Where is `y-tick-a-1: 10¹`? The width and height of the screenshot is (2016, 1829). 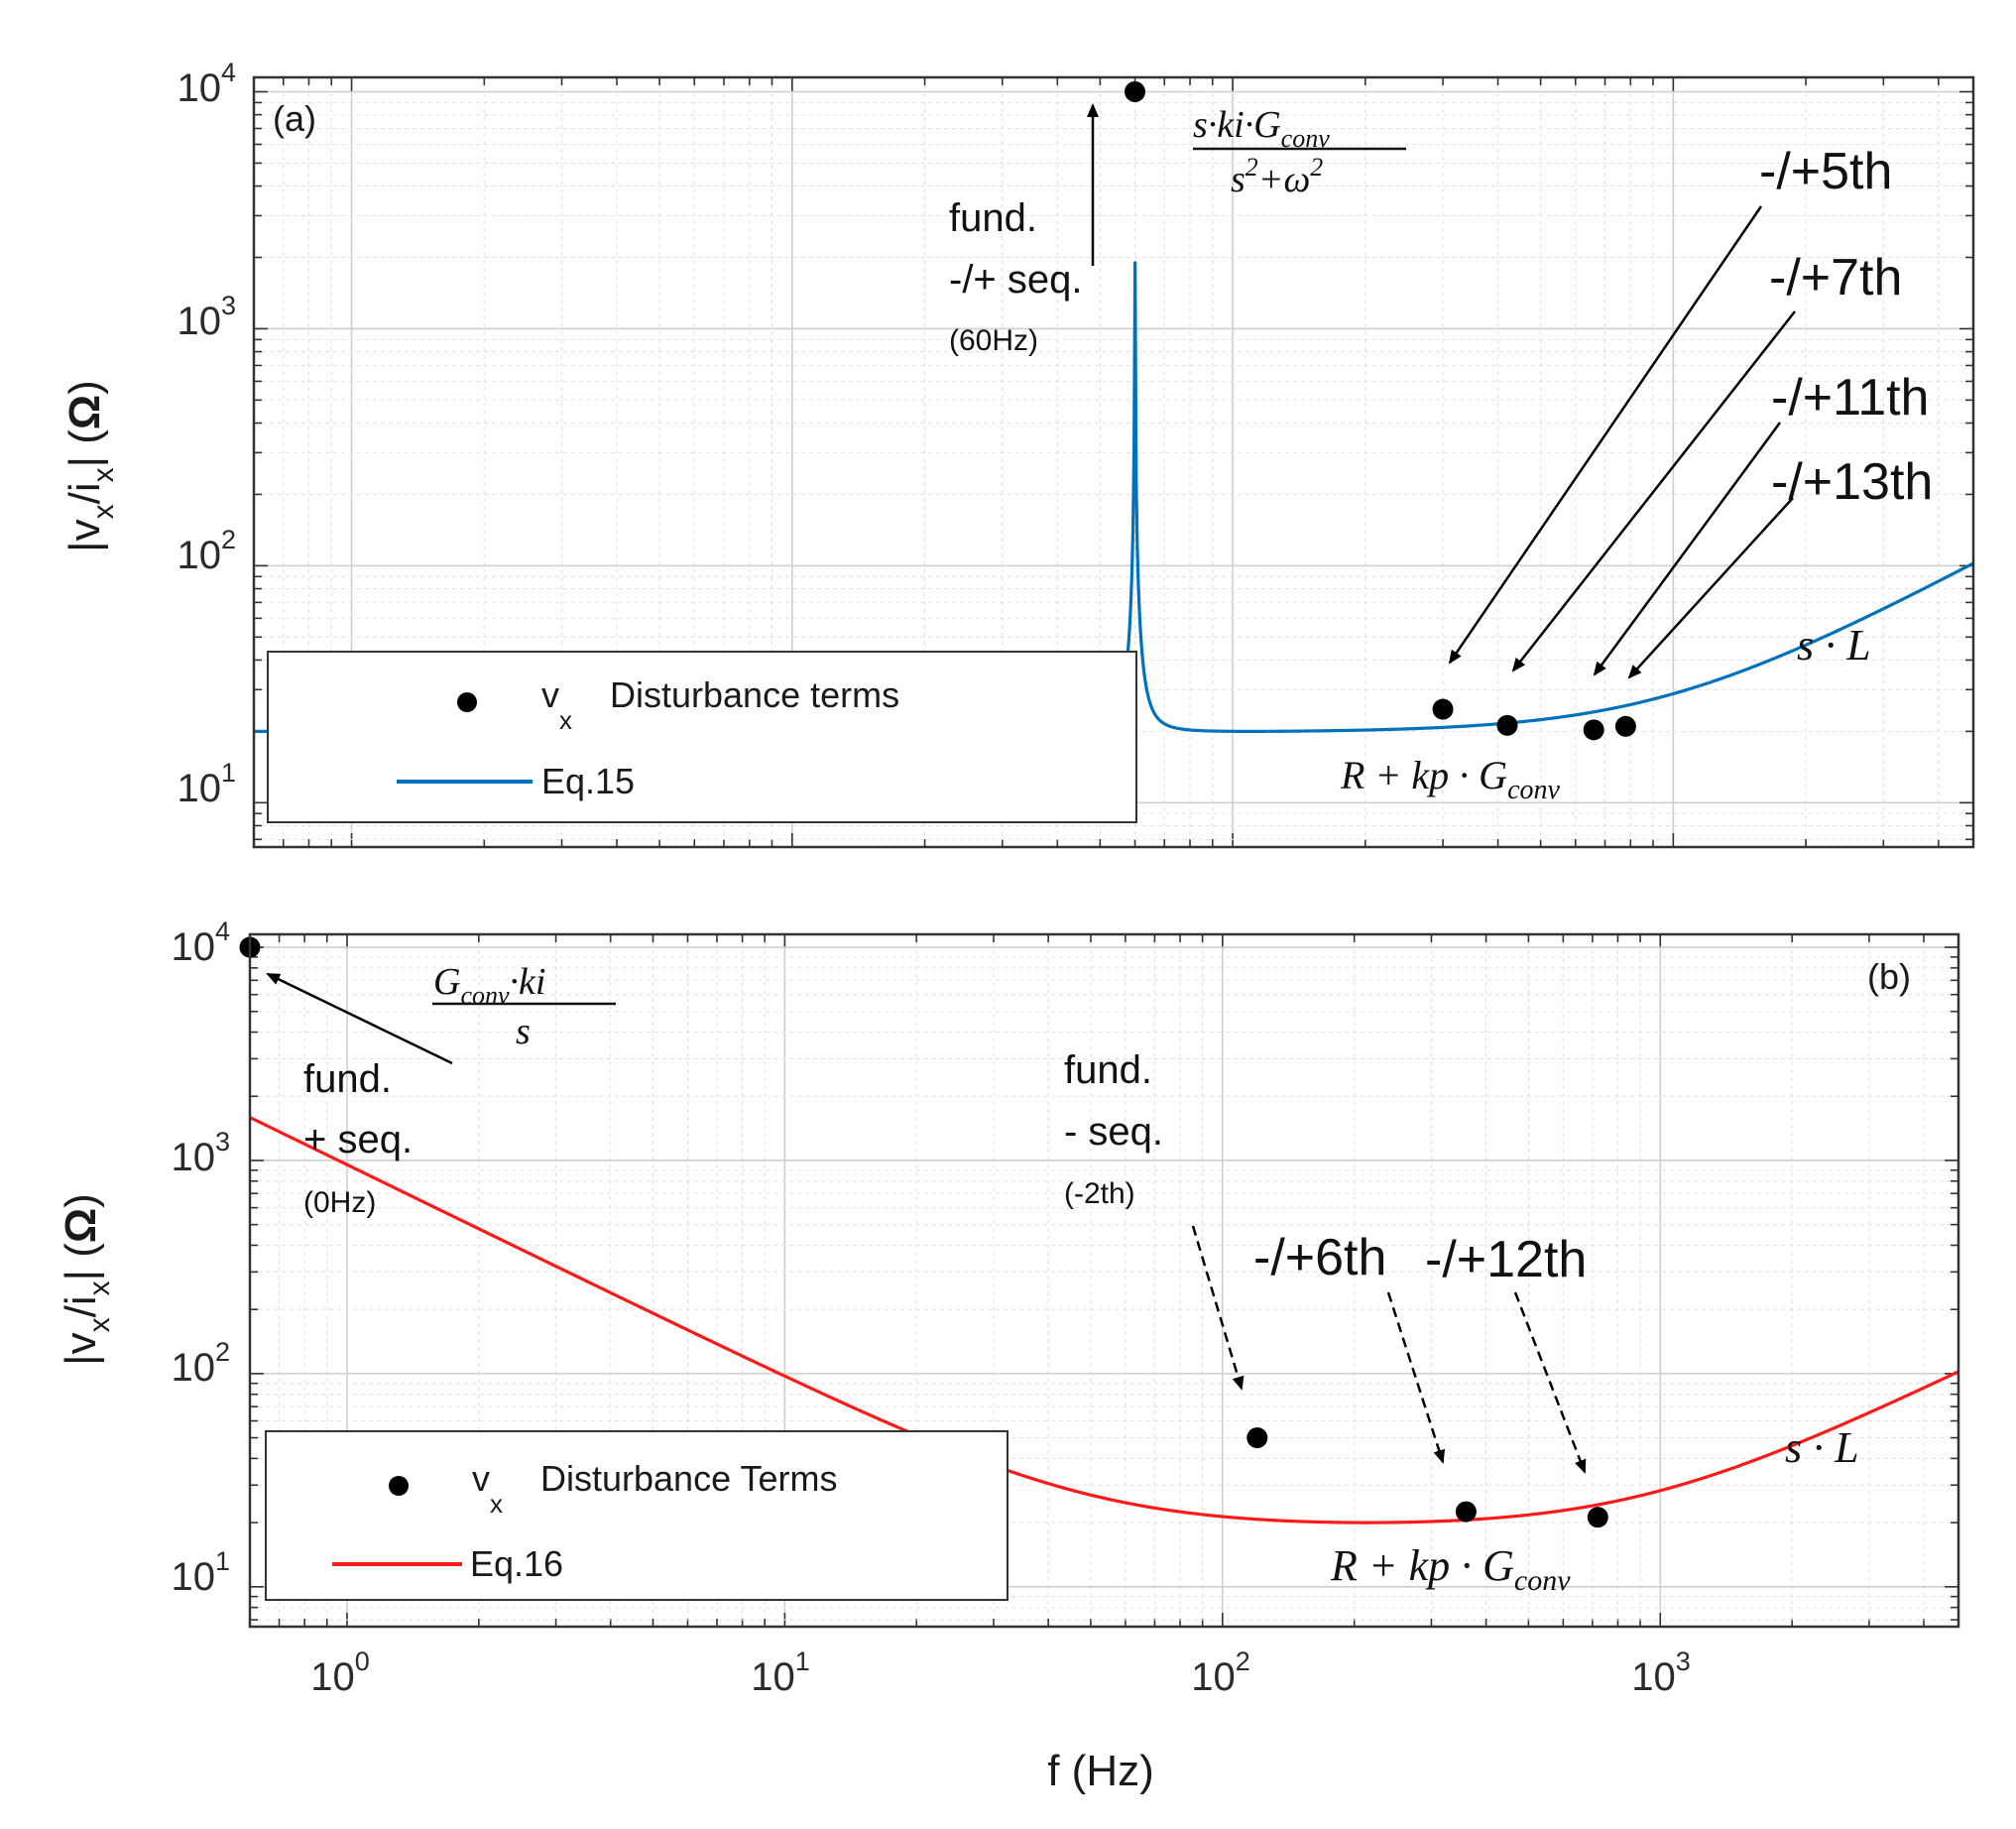
y-tick-a-1: 10¹ is located at coordinates (206, 784).